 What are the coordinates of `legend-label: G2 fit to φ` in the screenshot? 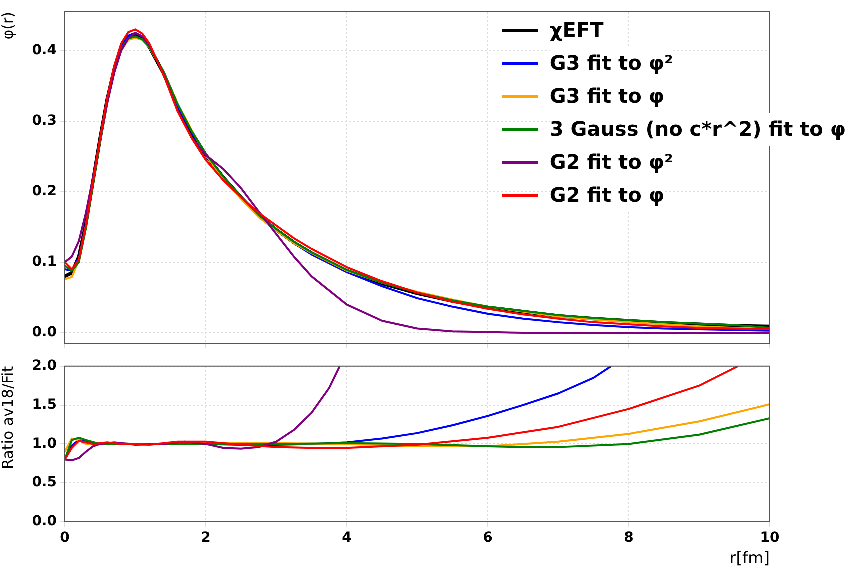 It's located at (607, 195).